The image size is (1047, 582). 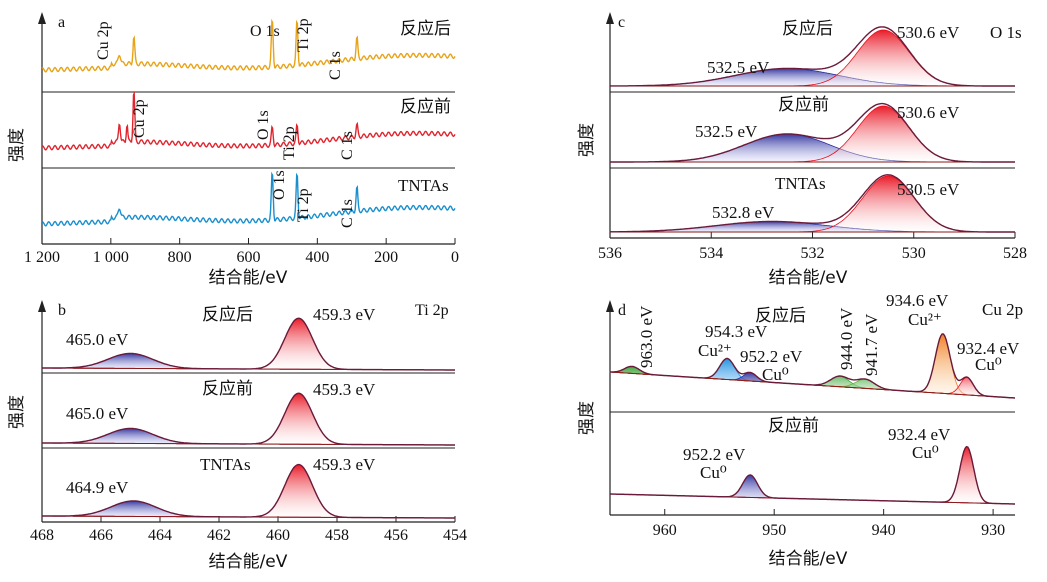 What do you see at coordinates (610, 18) in the screenshot?
I see `panel-c-y-arrow` at bounding box center [610, 18].